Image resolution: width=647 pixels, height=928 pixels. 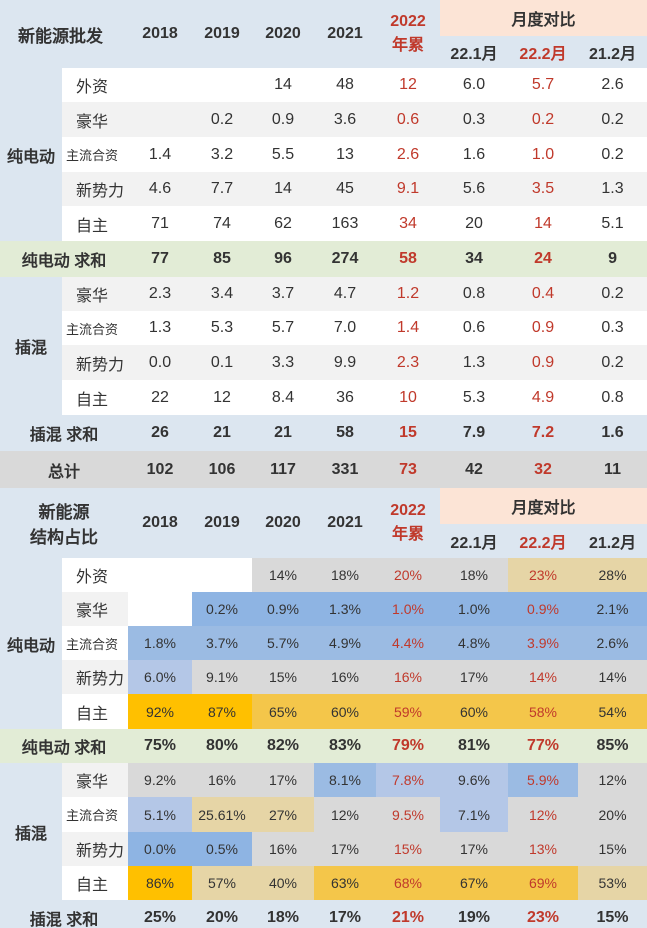 What do you see at coordinates (323, 677) in the screenshot?
I see `table-row: 新势力 6.0% 9.1% 15% 16% 16% 17% 14% 14%` at bounding box center [323, 677].